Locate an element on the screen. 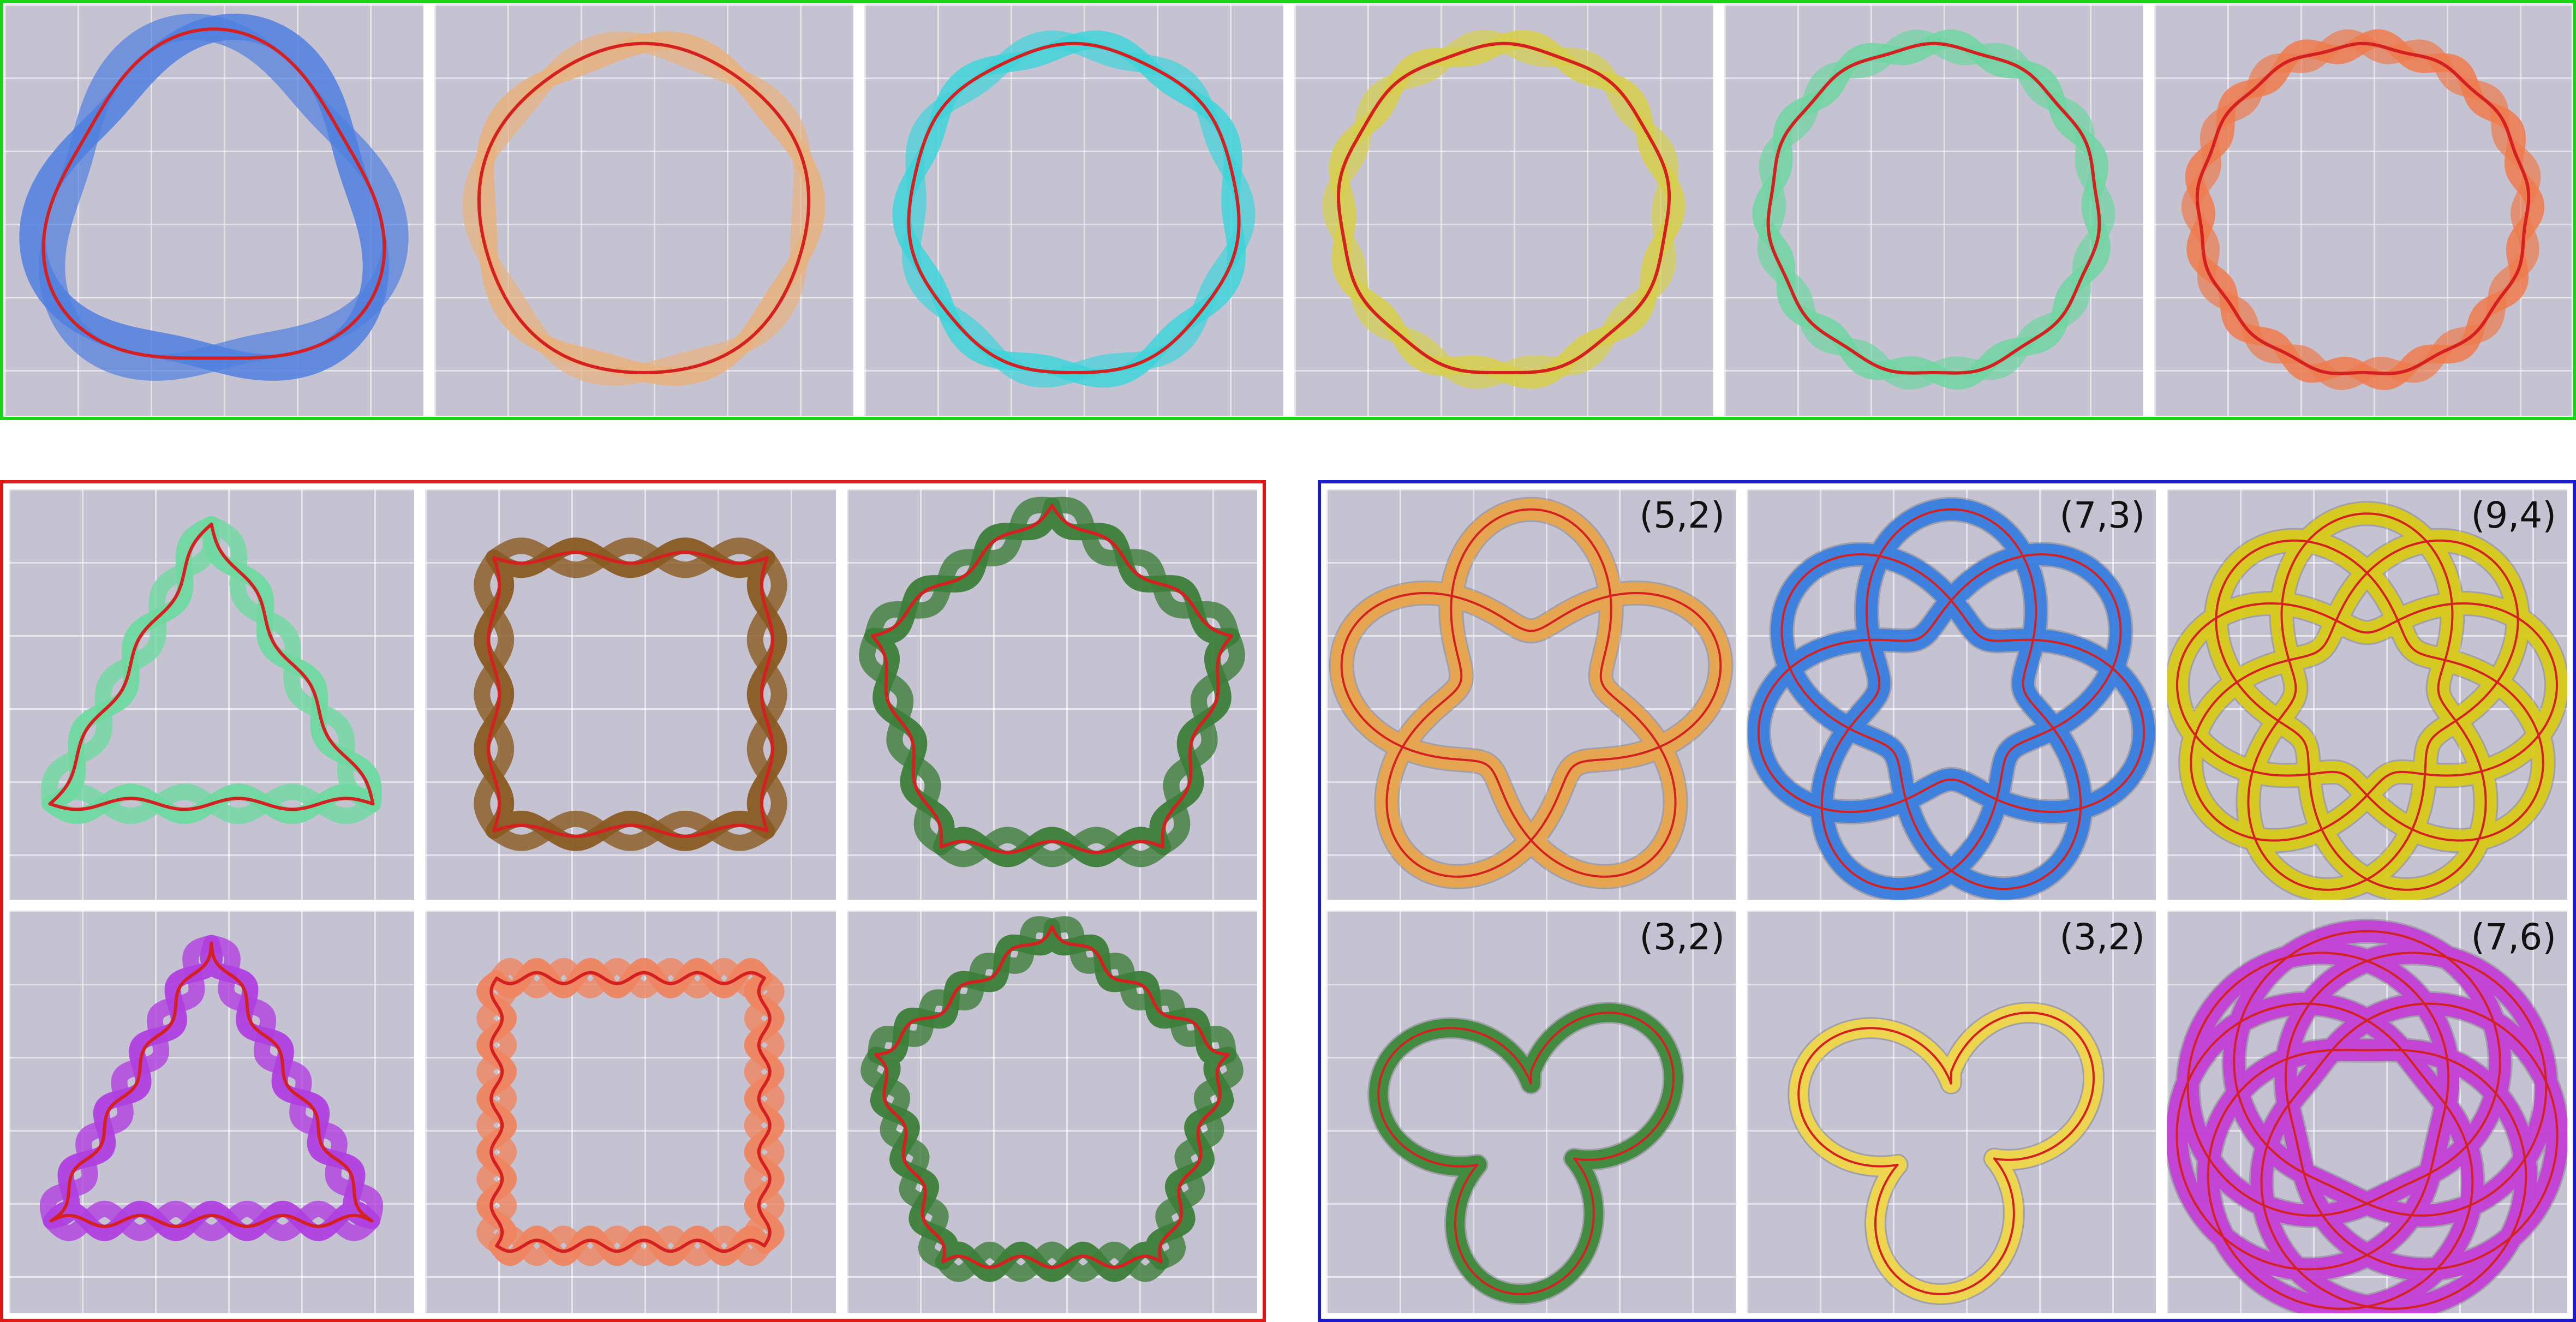 The height and width of the screenshot is (1322, 2576). knot-panel-5: (3,2) is located at coordinates (1951, 1112).